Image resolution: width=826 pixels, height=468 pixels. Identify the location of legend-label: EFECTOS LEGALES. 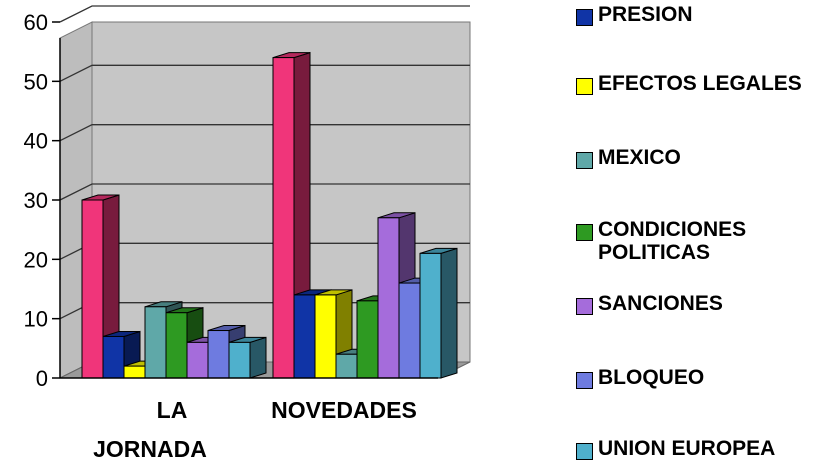
(710, 83).